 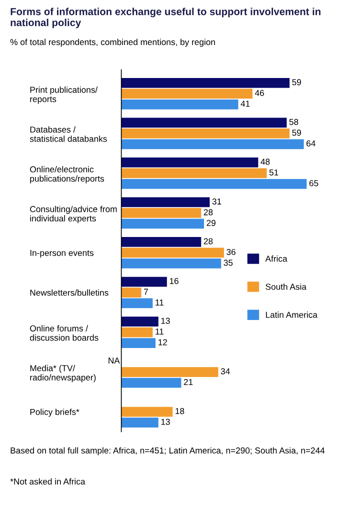 I want to click on legend-label: South Asia, so click(x=286, y=286).